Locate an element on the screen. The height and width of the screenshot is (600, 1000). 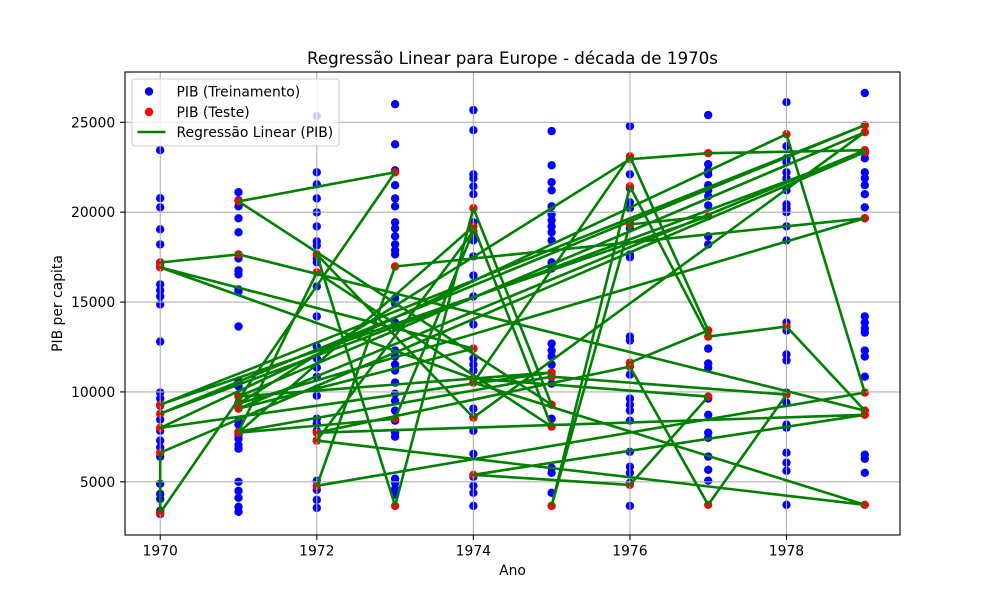
y-tick-label: 20000 is located at coordinates (93, 213).